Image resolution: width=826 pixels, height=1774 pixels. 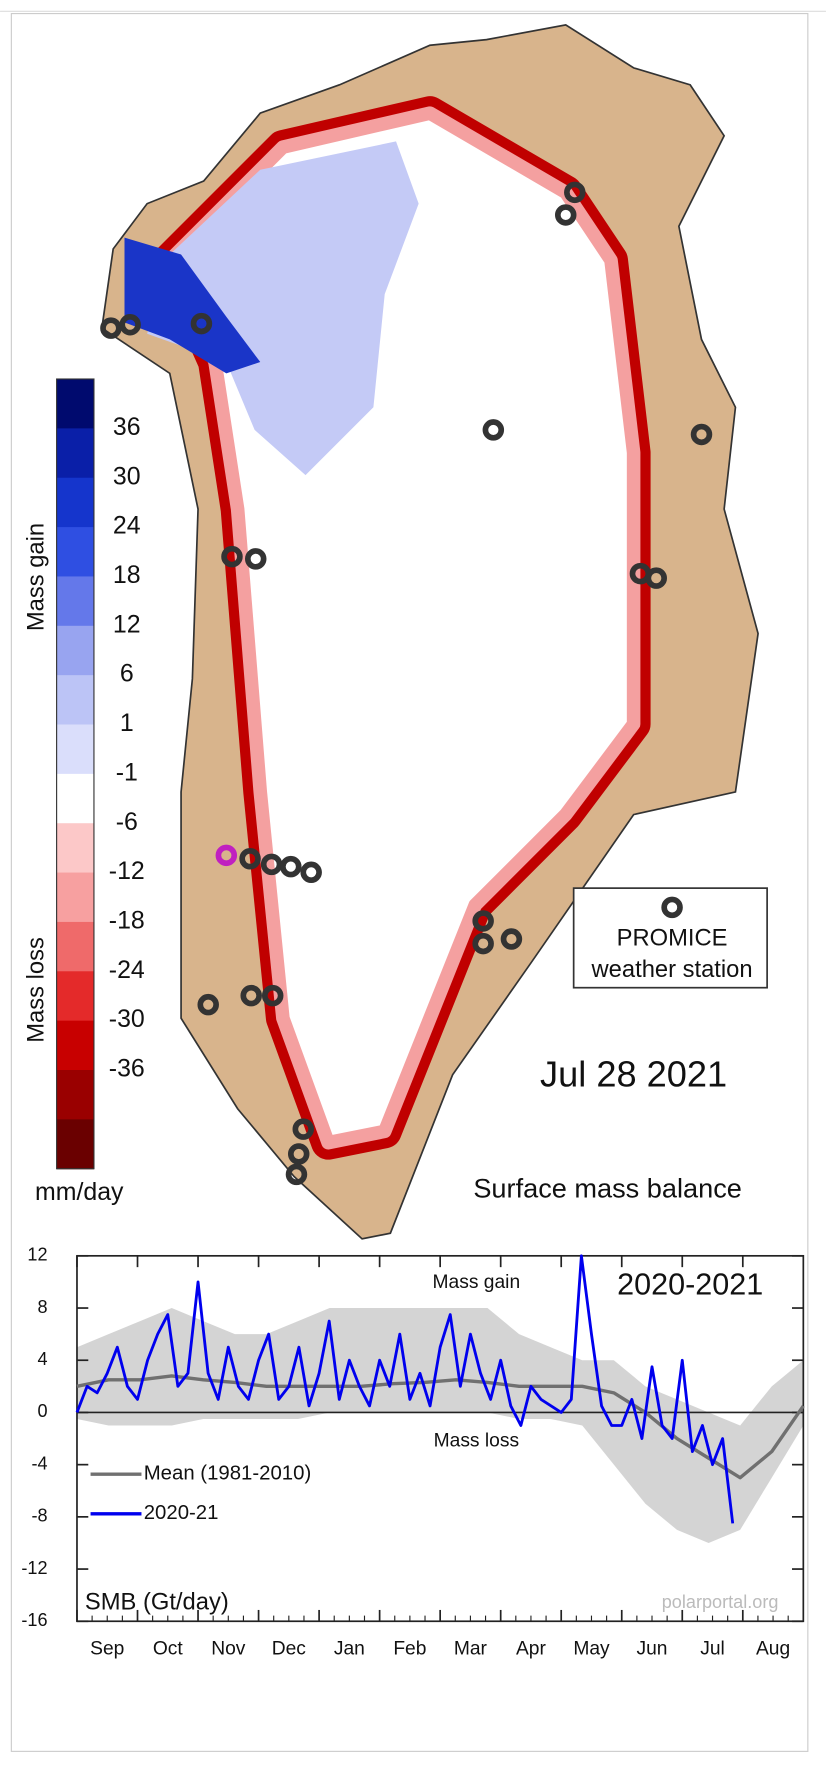 I want to click on x-tick-label: Jan, so click(x=349, y=1649).